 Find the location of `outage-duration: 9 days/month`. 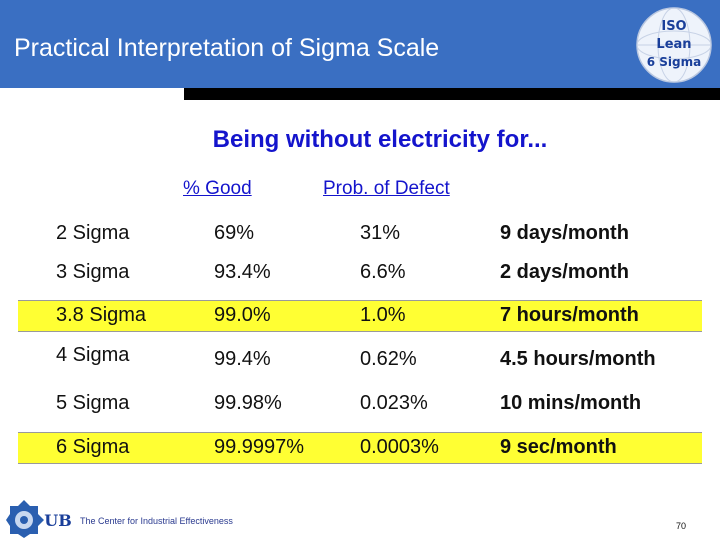

outage-duration: 9 days/month is located at coordinates (564, 233).